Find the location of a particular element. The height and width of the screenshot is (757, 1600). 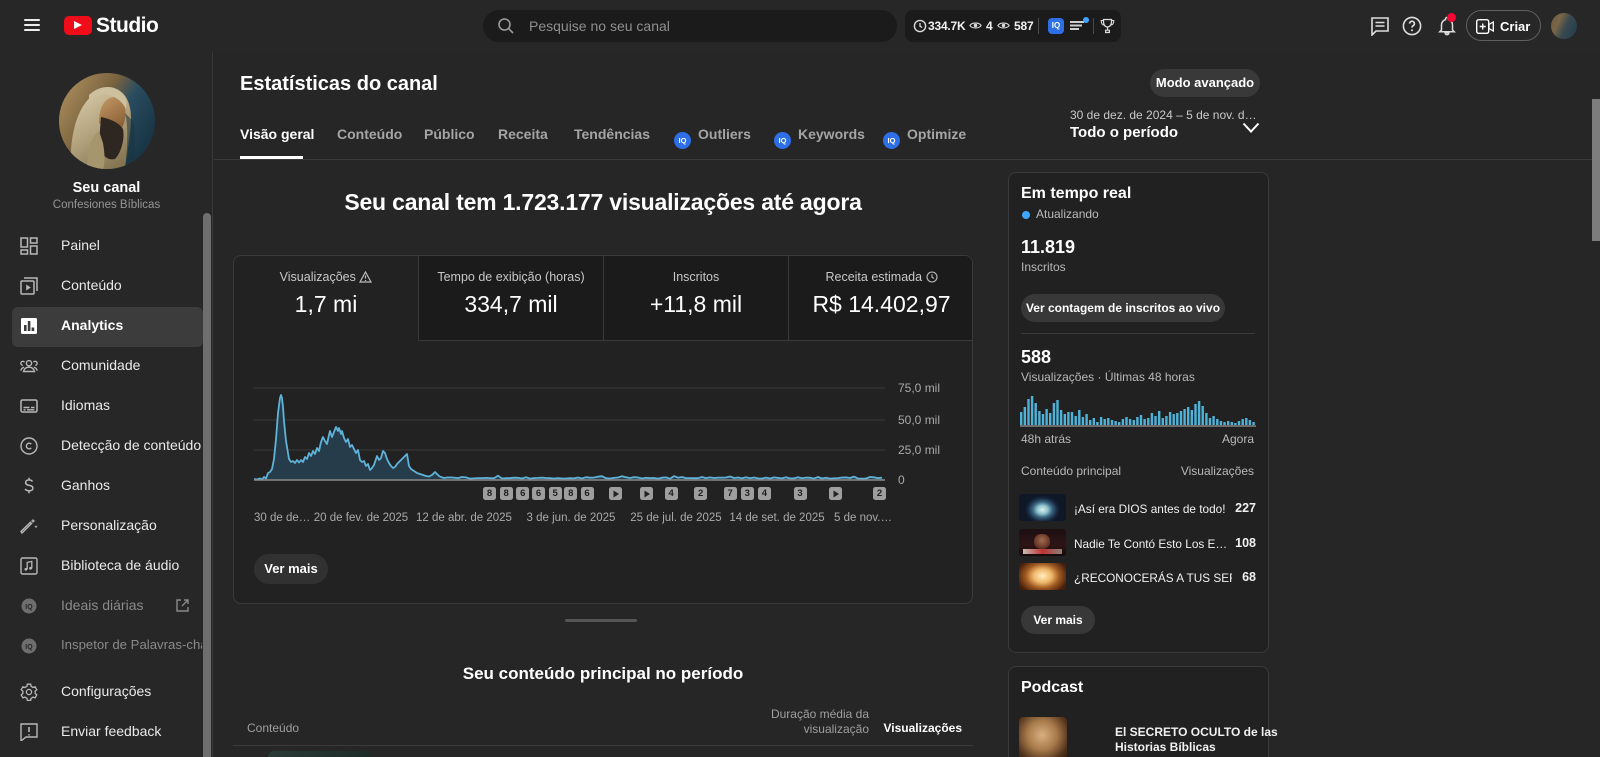

svg-text: 75,0 mil is located at coordinates (919, 388).